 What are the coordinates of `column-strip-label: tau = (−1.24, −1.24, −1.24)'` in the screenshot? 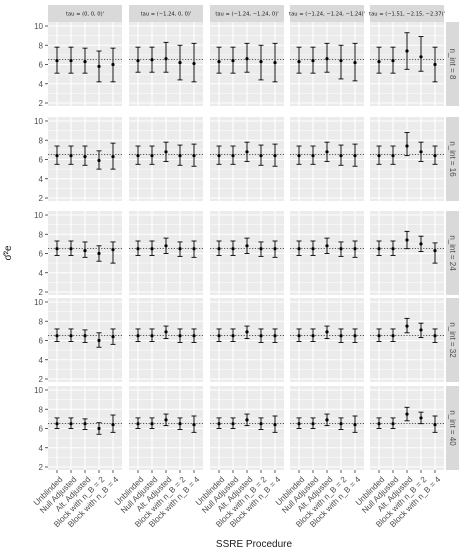 It's located at (327, 15).